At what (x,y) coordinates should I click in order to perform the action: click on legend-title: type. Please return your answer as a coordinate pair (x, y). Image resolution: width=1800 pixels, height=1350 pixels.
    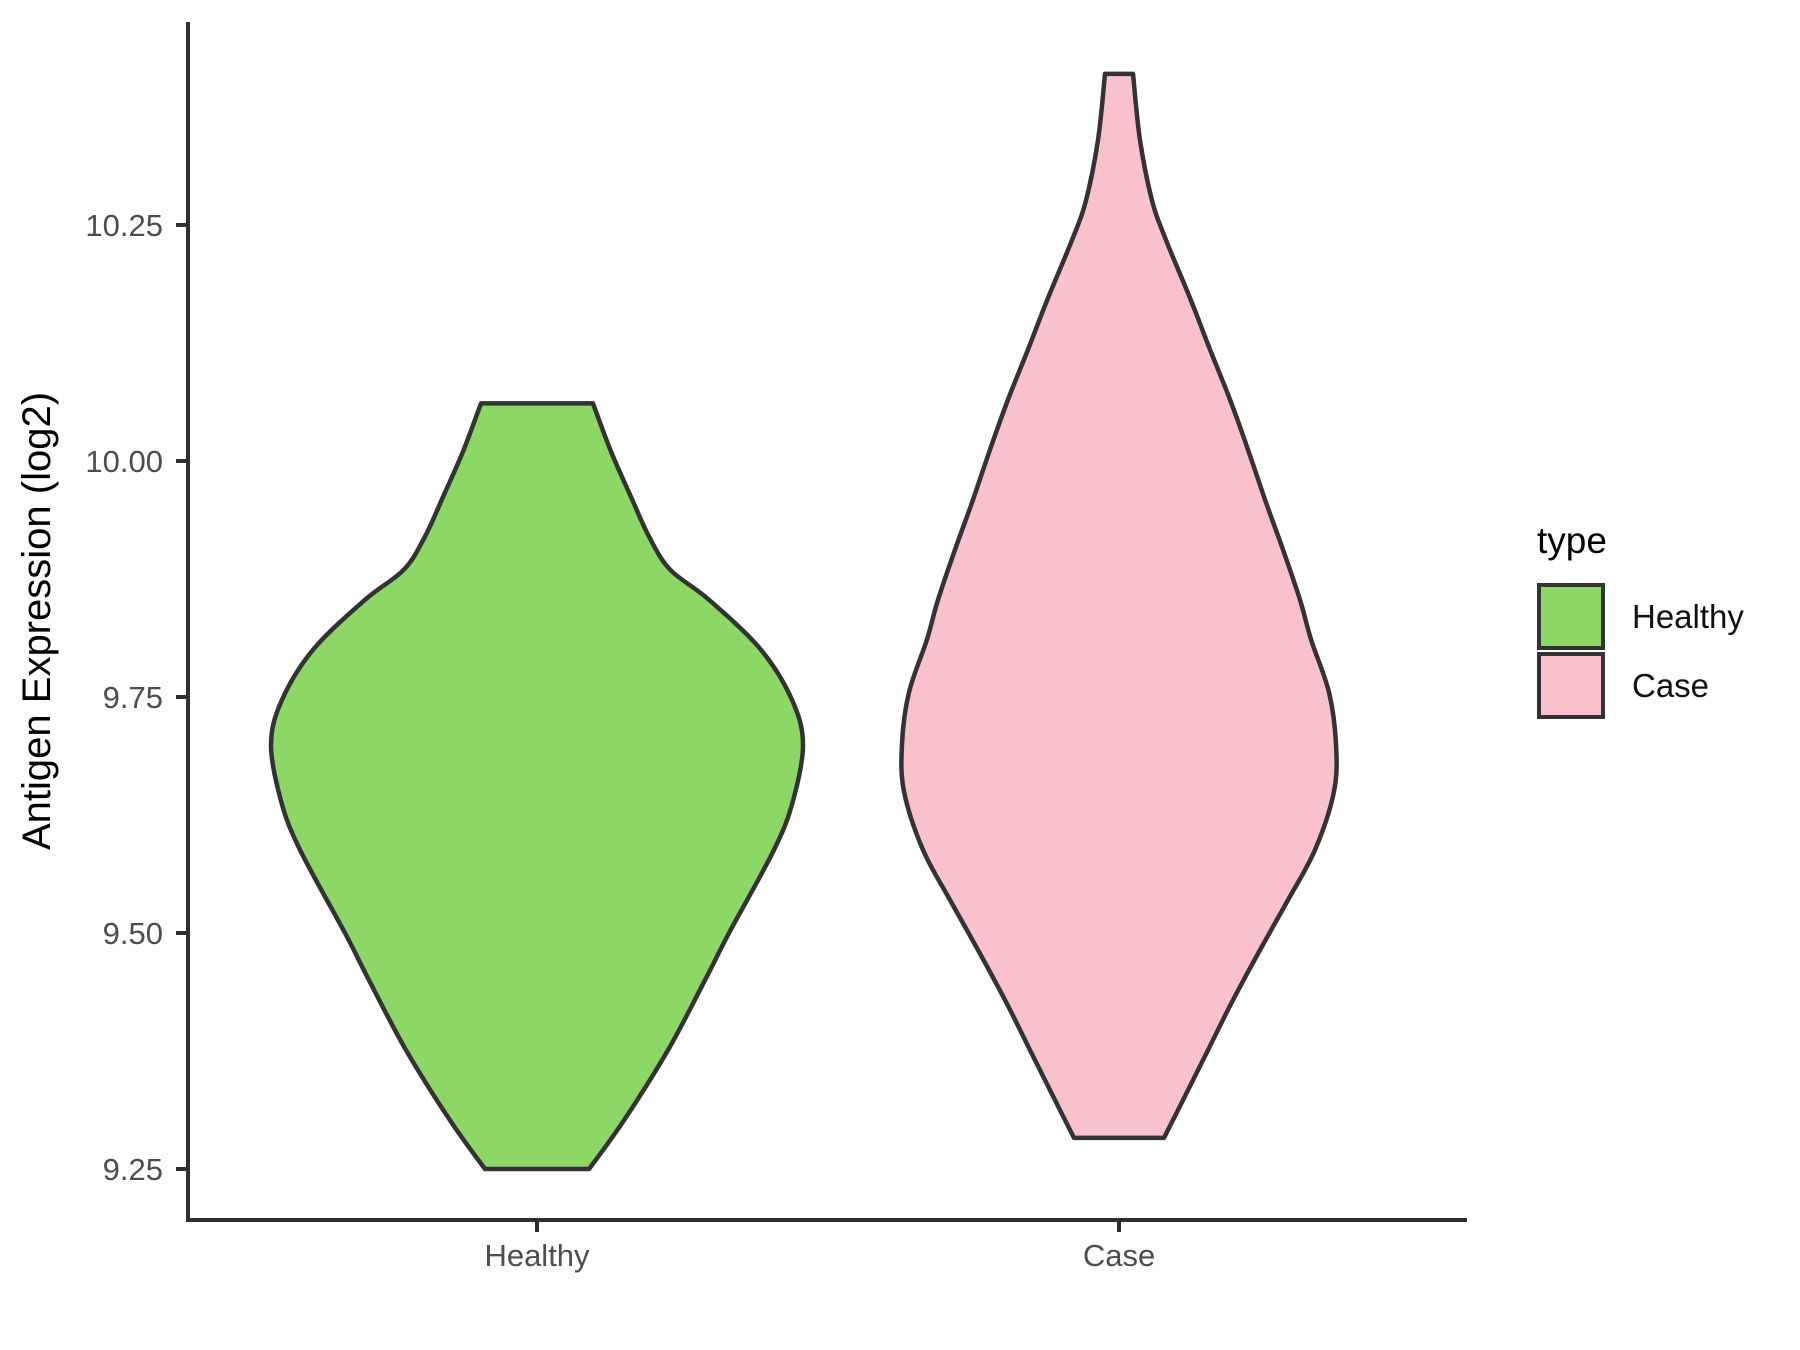
    Looking at the image, I should click on (1572, 540).